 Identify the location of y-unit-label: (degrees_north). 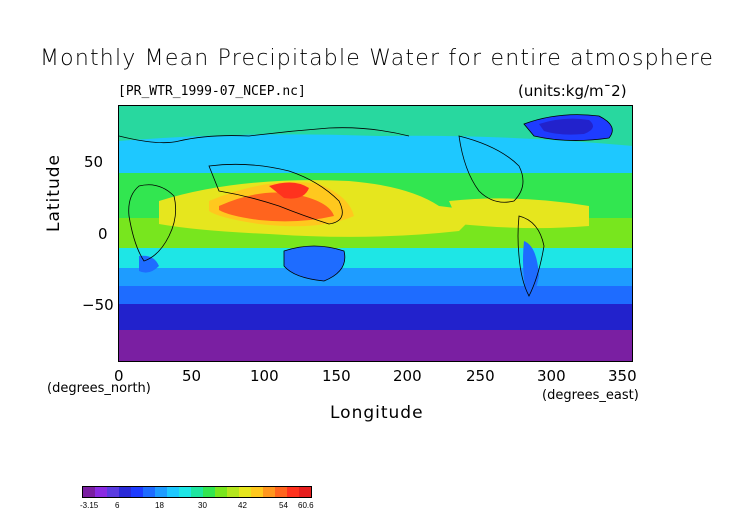
(99, 388).